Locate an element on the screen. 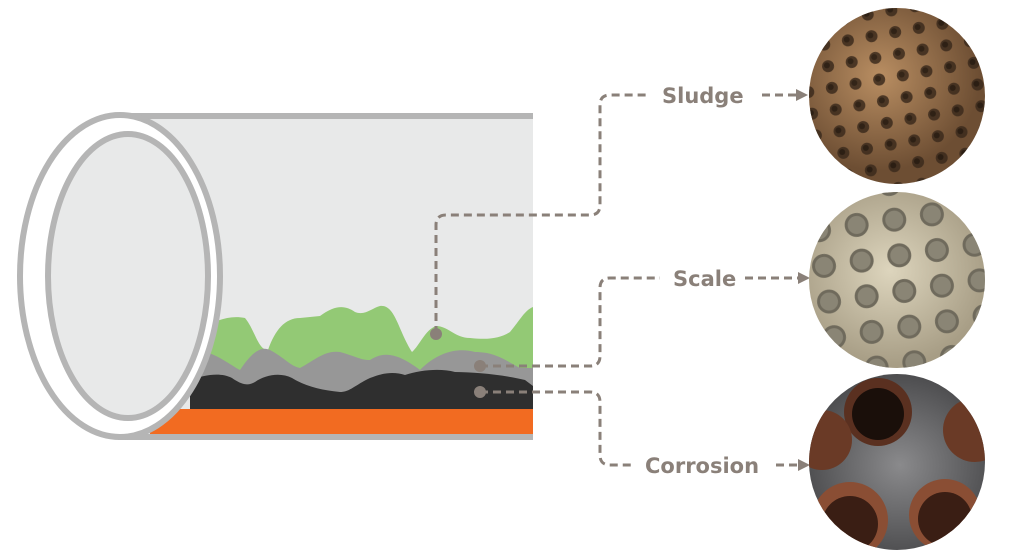 This screenshot has width=1024, height=553. pipe-opening is located at coordinates (128, 276).